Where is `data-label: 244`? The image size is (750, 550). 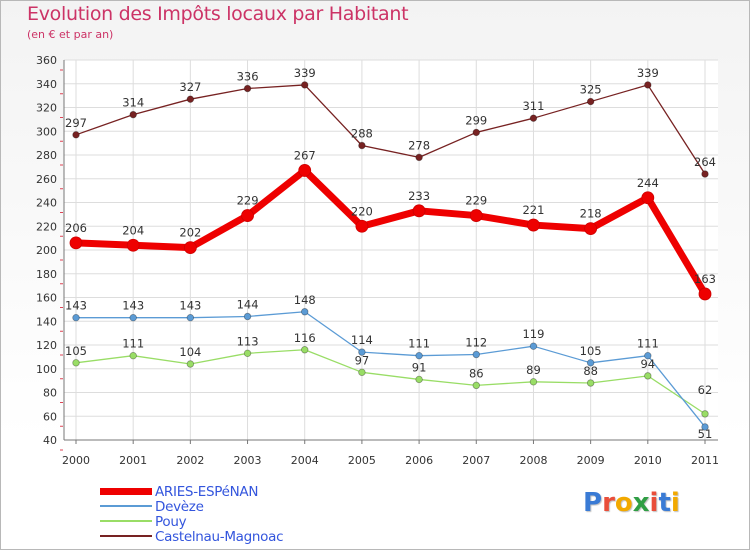
data-label: 244 is located at coordinates (648, 183).